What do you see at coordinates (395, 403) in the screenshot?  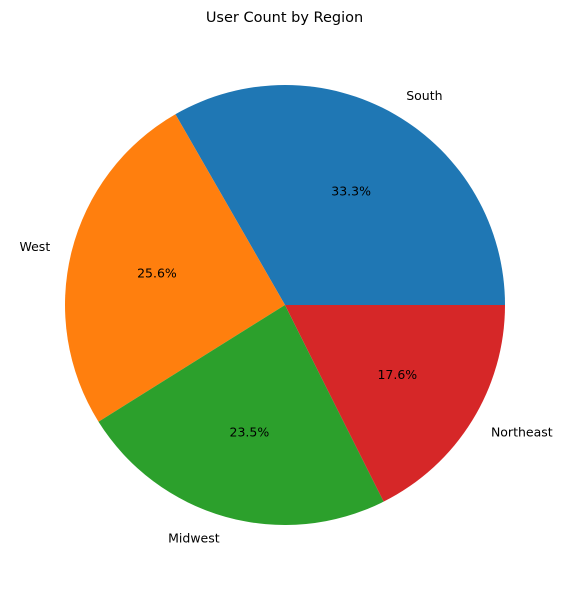 I see `pie-slice-northeast` at bounding box center [395, 403].